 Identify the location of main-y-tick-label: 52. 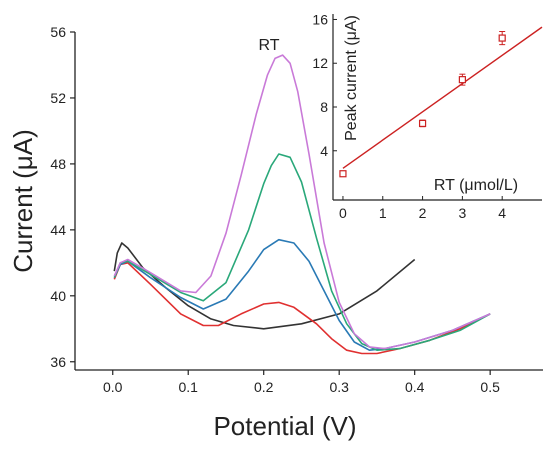
(58, 98).